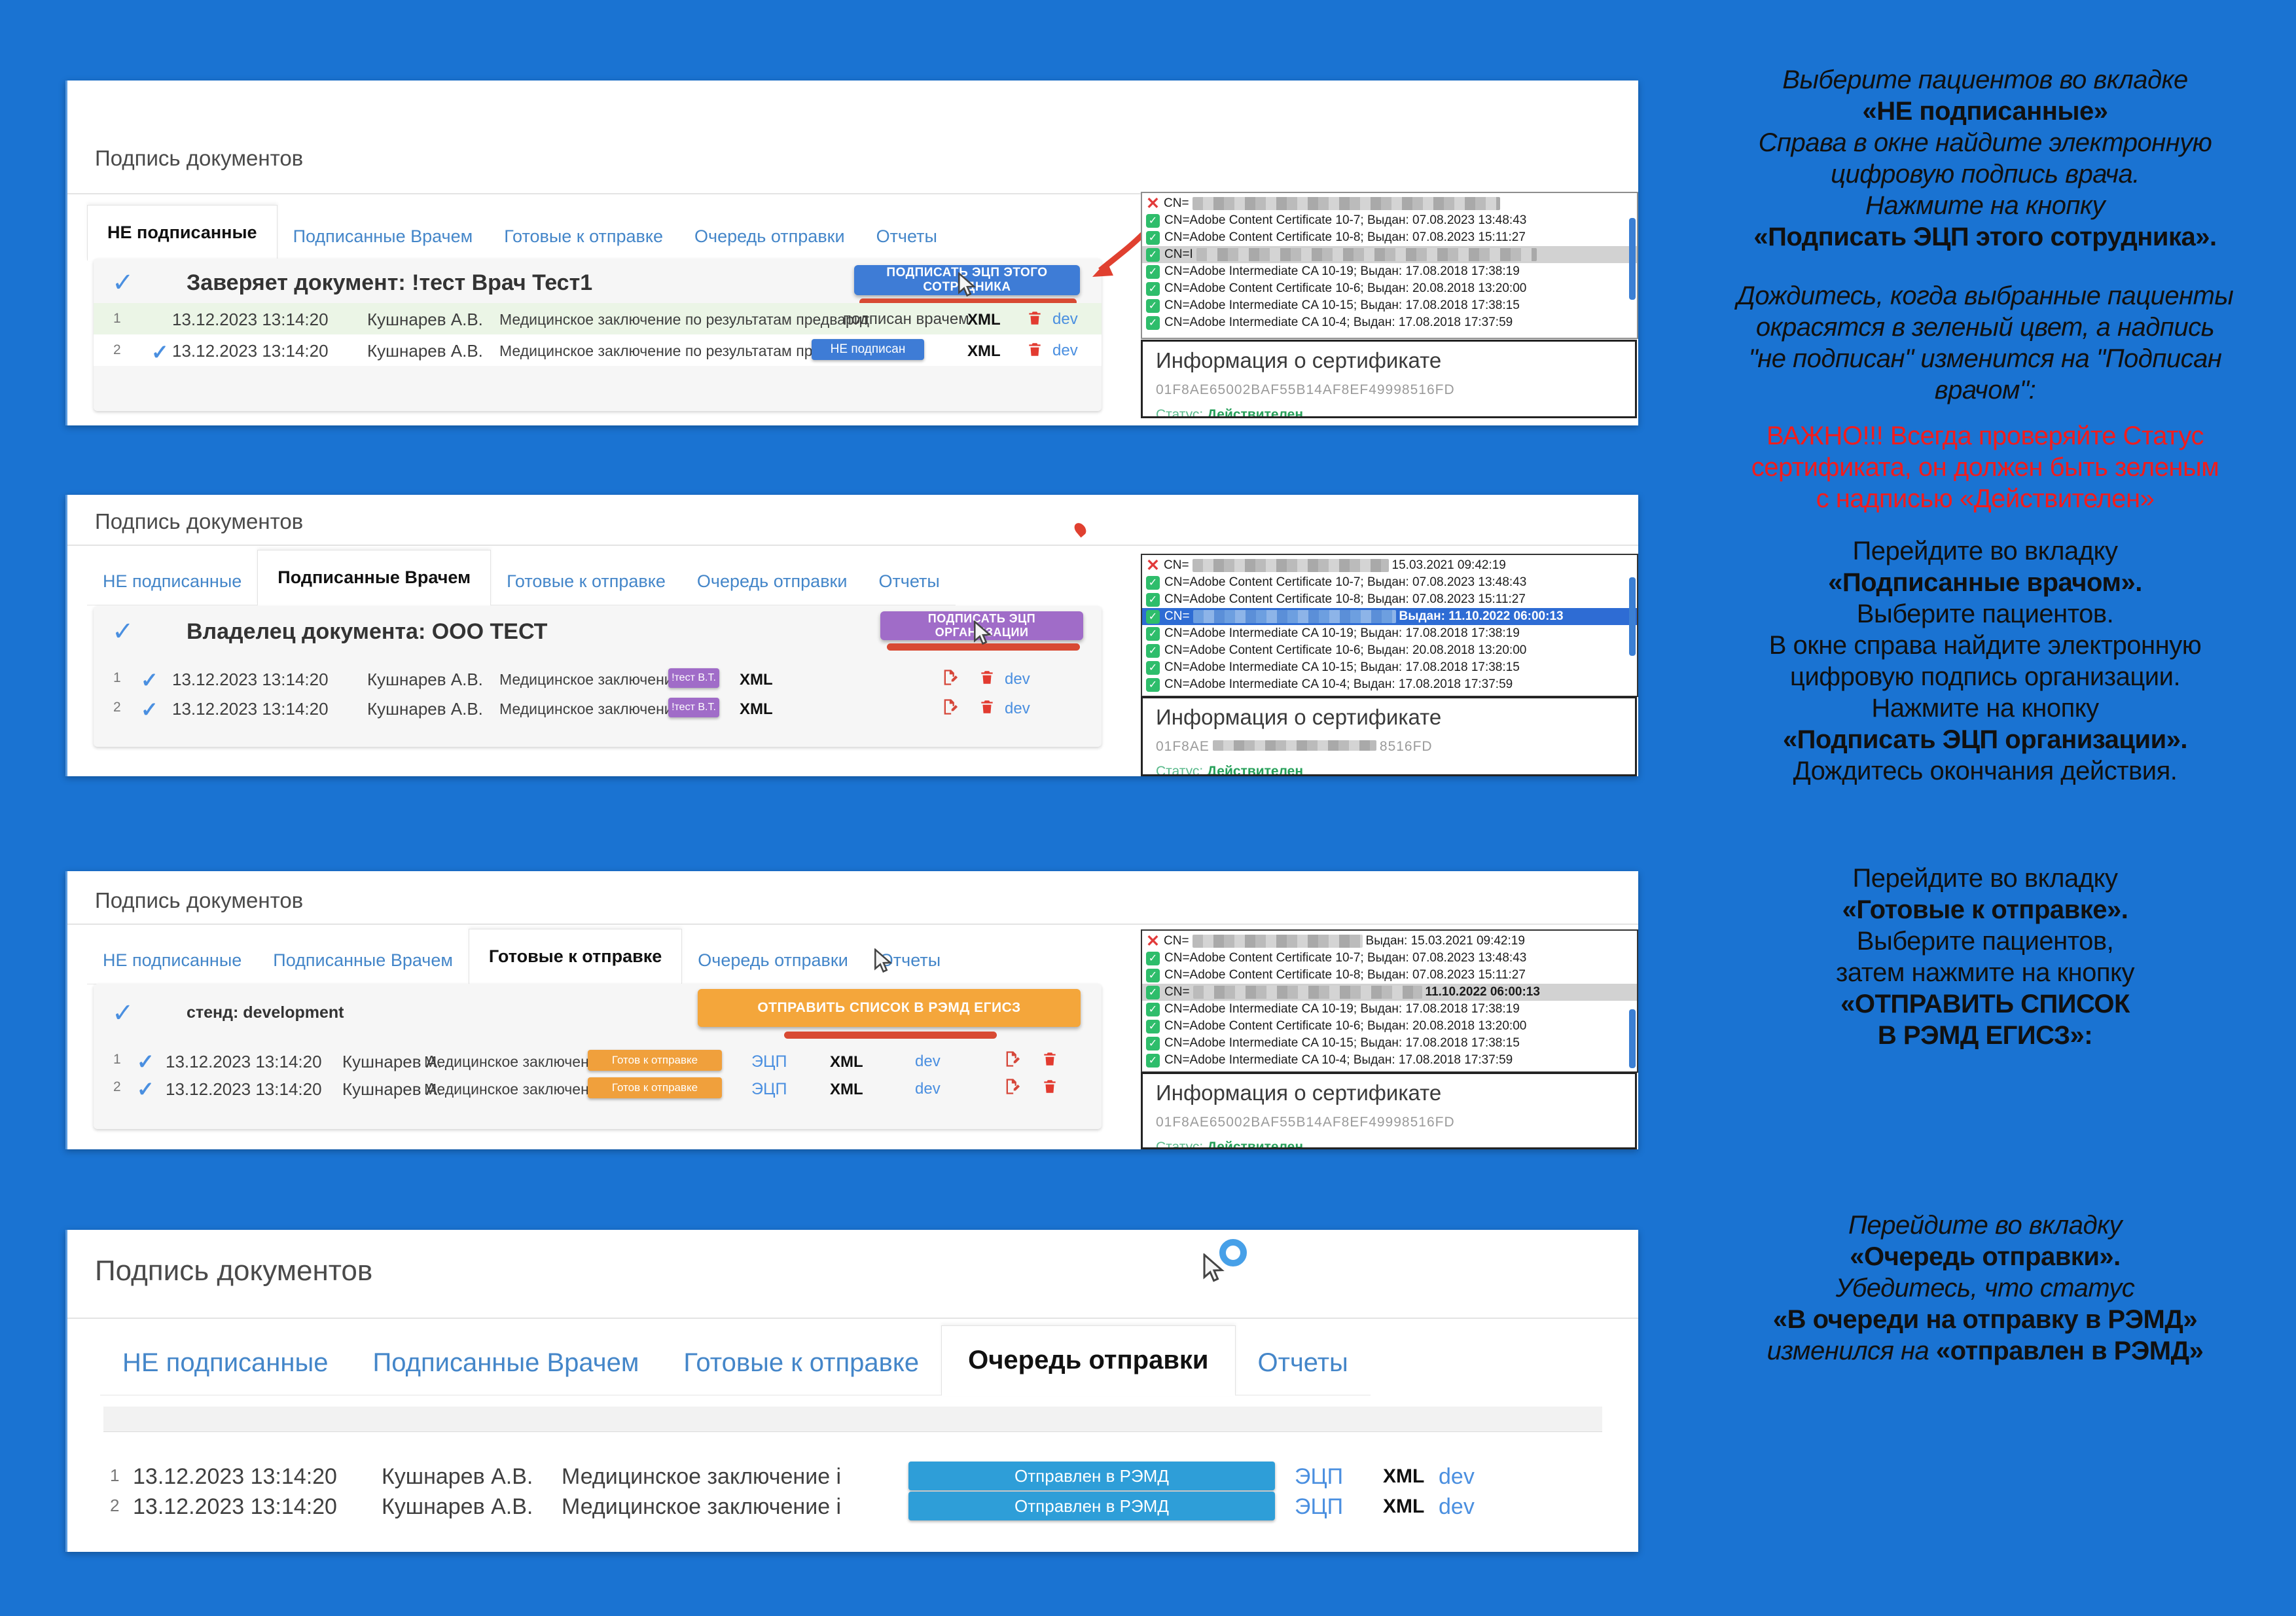 The width and height of the screenshot is (2296, 1616). I want to click on cert-date: 15.03.2021 09:42:19, so click(1448, 565).